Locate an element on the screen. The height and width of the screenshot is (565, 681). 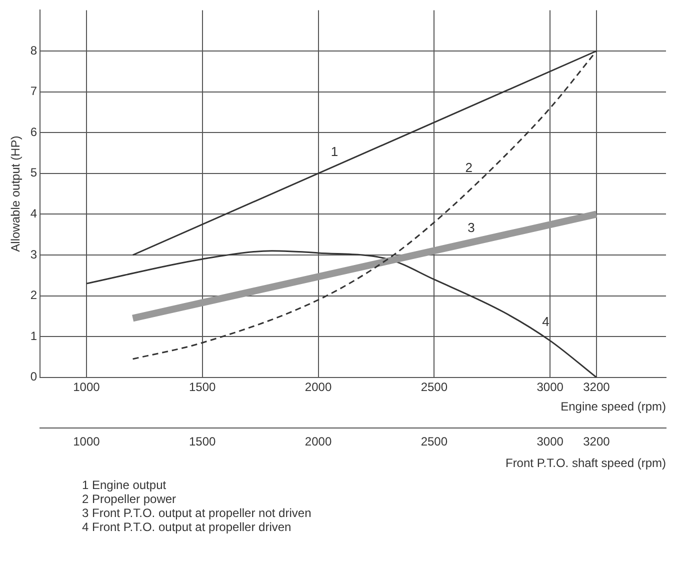
y-tick-label: 8 is located at coordinates (34, 50).